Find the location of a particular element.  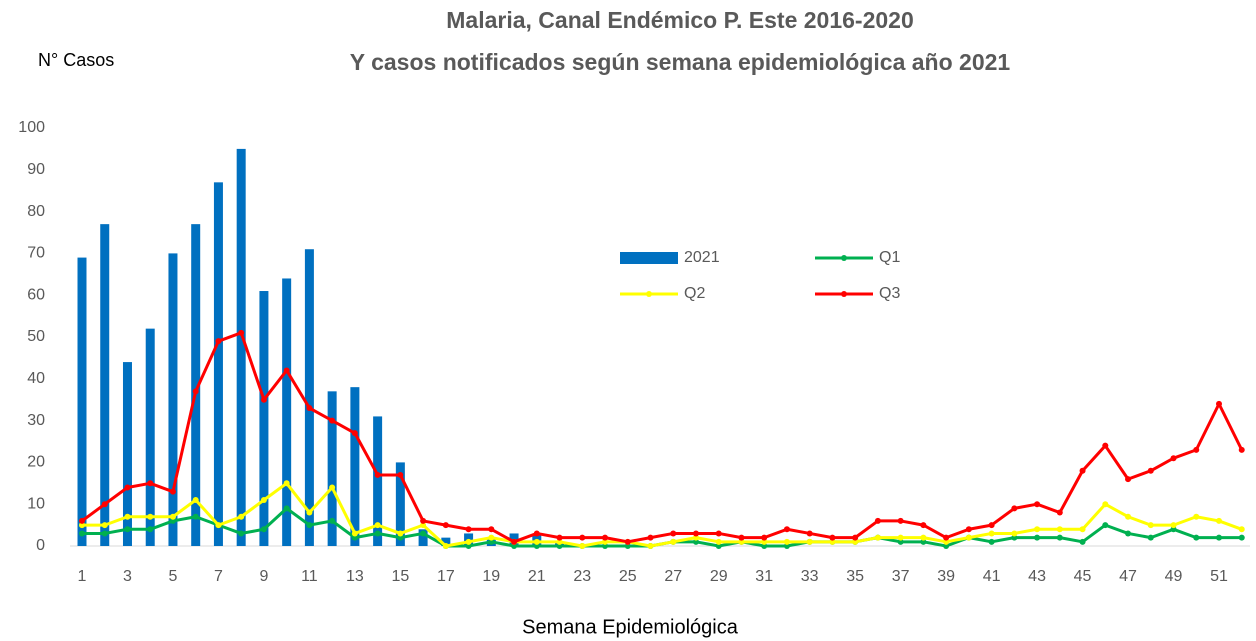

line is located at coordinates (662, 527).